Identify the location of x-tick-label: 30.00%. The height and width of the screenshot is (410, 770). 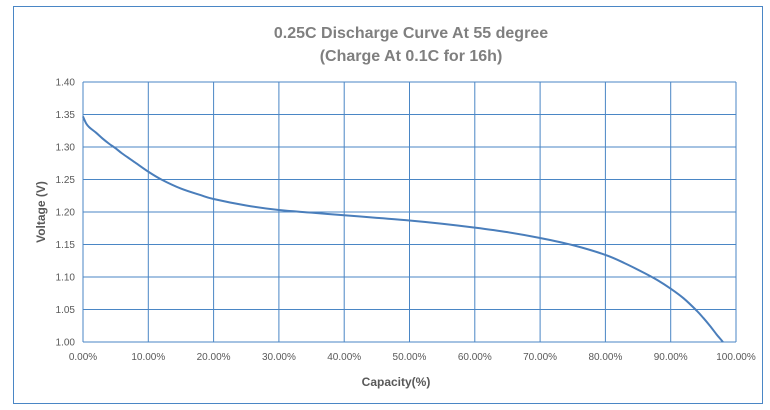
(279, 357).